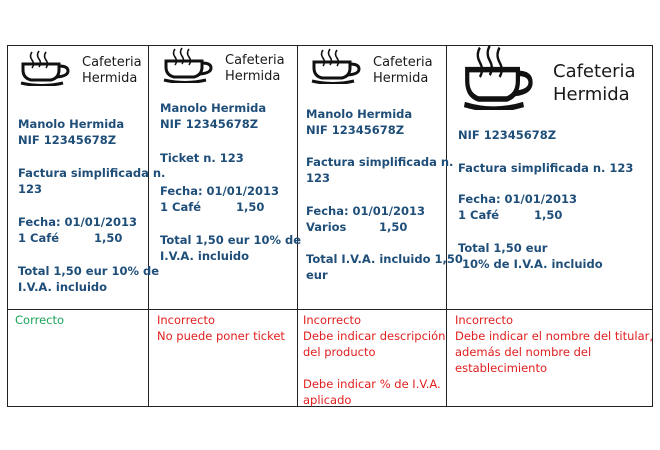  What do you see at coordinates (221, 328) in the screenshot?
I see `verdict-cell: Incorrecto No puede poner ticket` at bounding box center [221, 328].